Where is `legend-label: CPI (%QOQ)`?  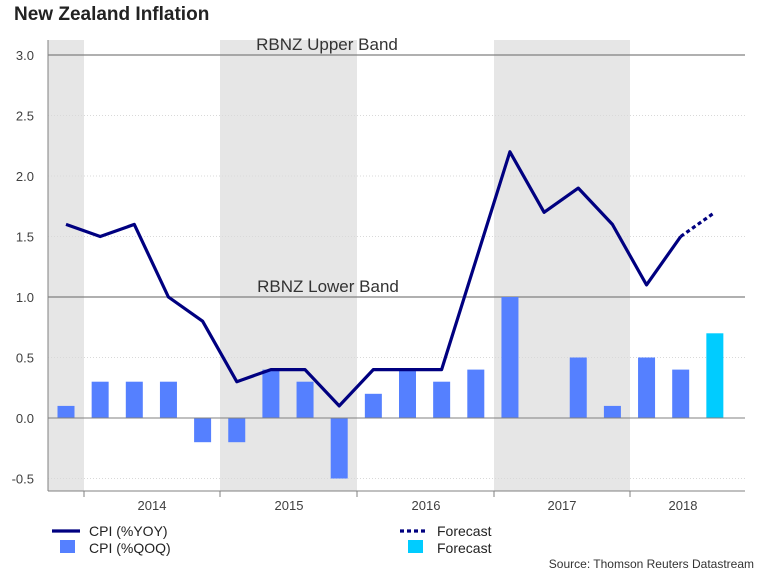
legend-label: CPI (%QOQ) is located at coordinates (130, 548).